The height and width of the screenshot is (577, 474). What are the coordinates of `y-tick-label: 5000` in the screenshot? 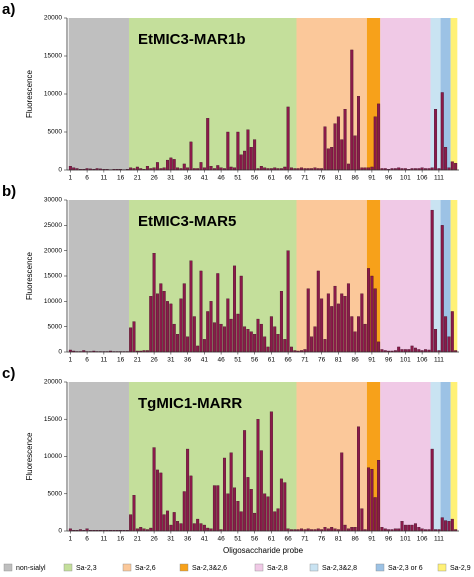 It's located at (55, 493).